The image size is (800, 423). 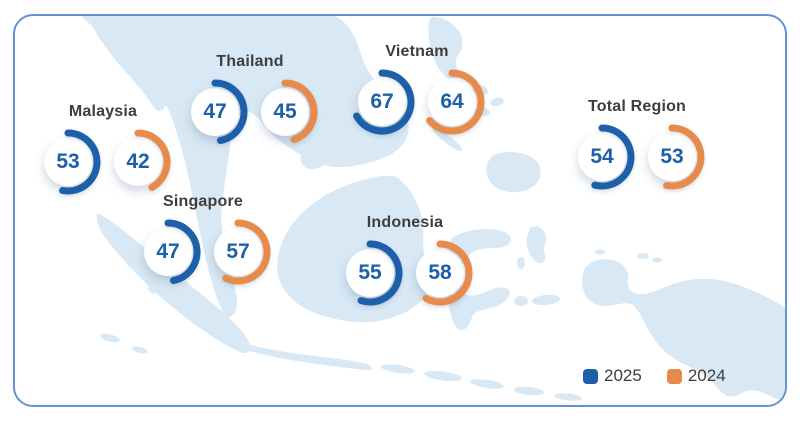 I want to click on legend-item-2024: 2024, so click(x=696, y=376).